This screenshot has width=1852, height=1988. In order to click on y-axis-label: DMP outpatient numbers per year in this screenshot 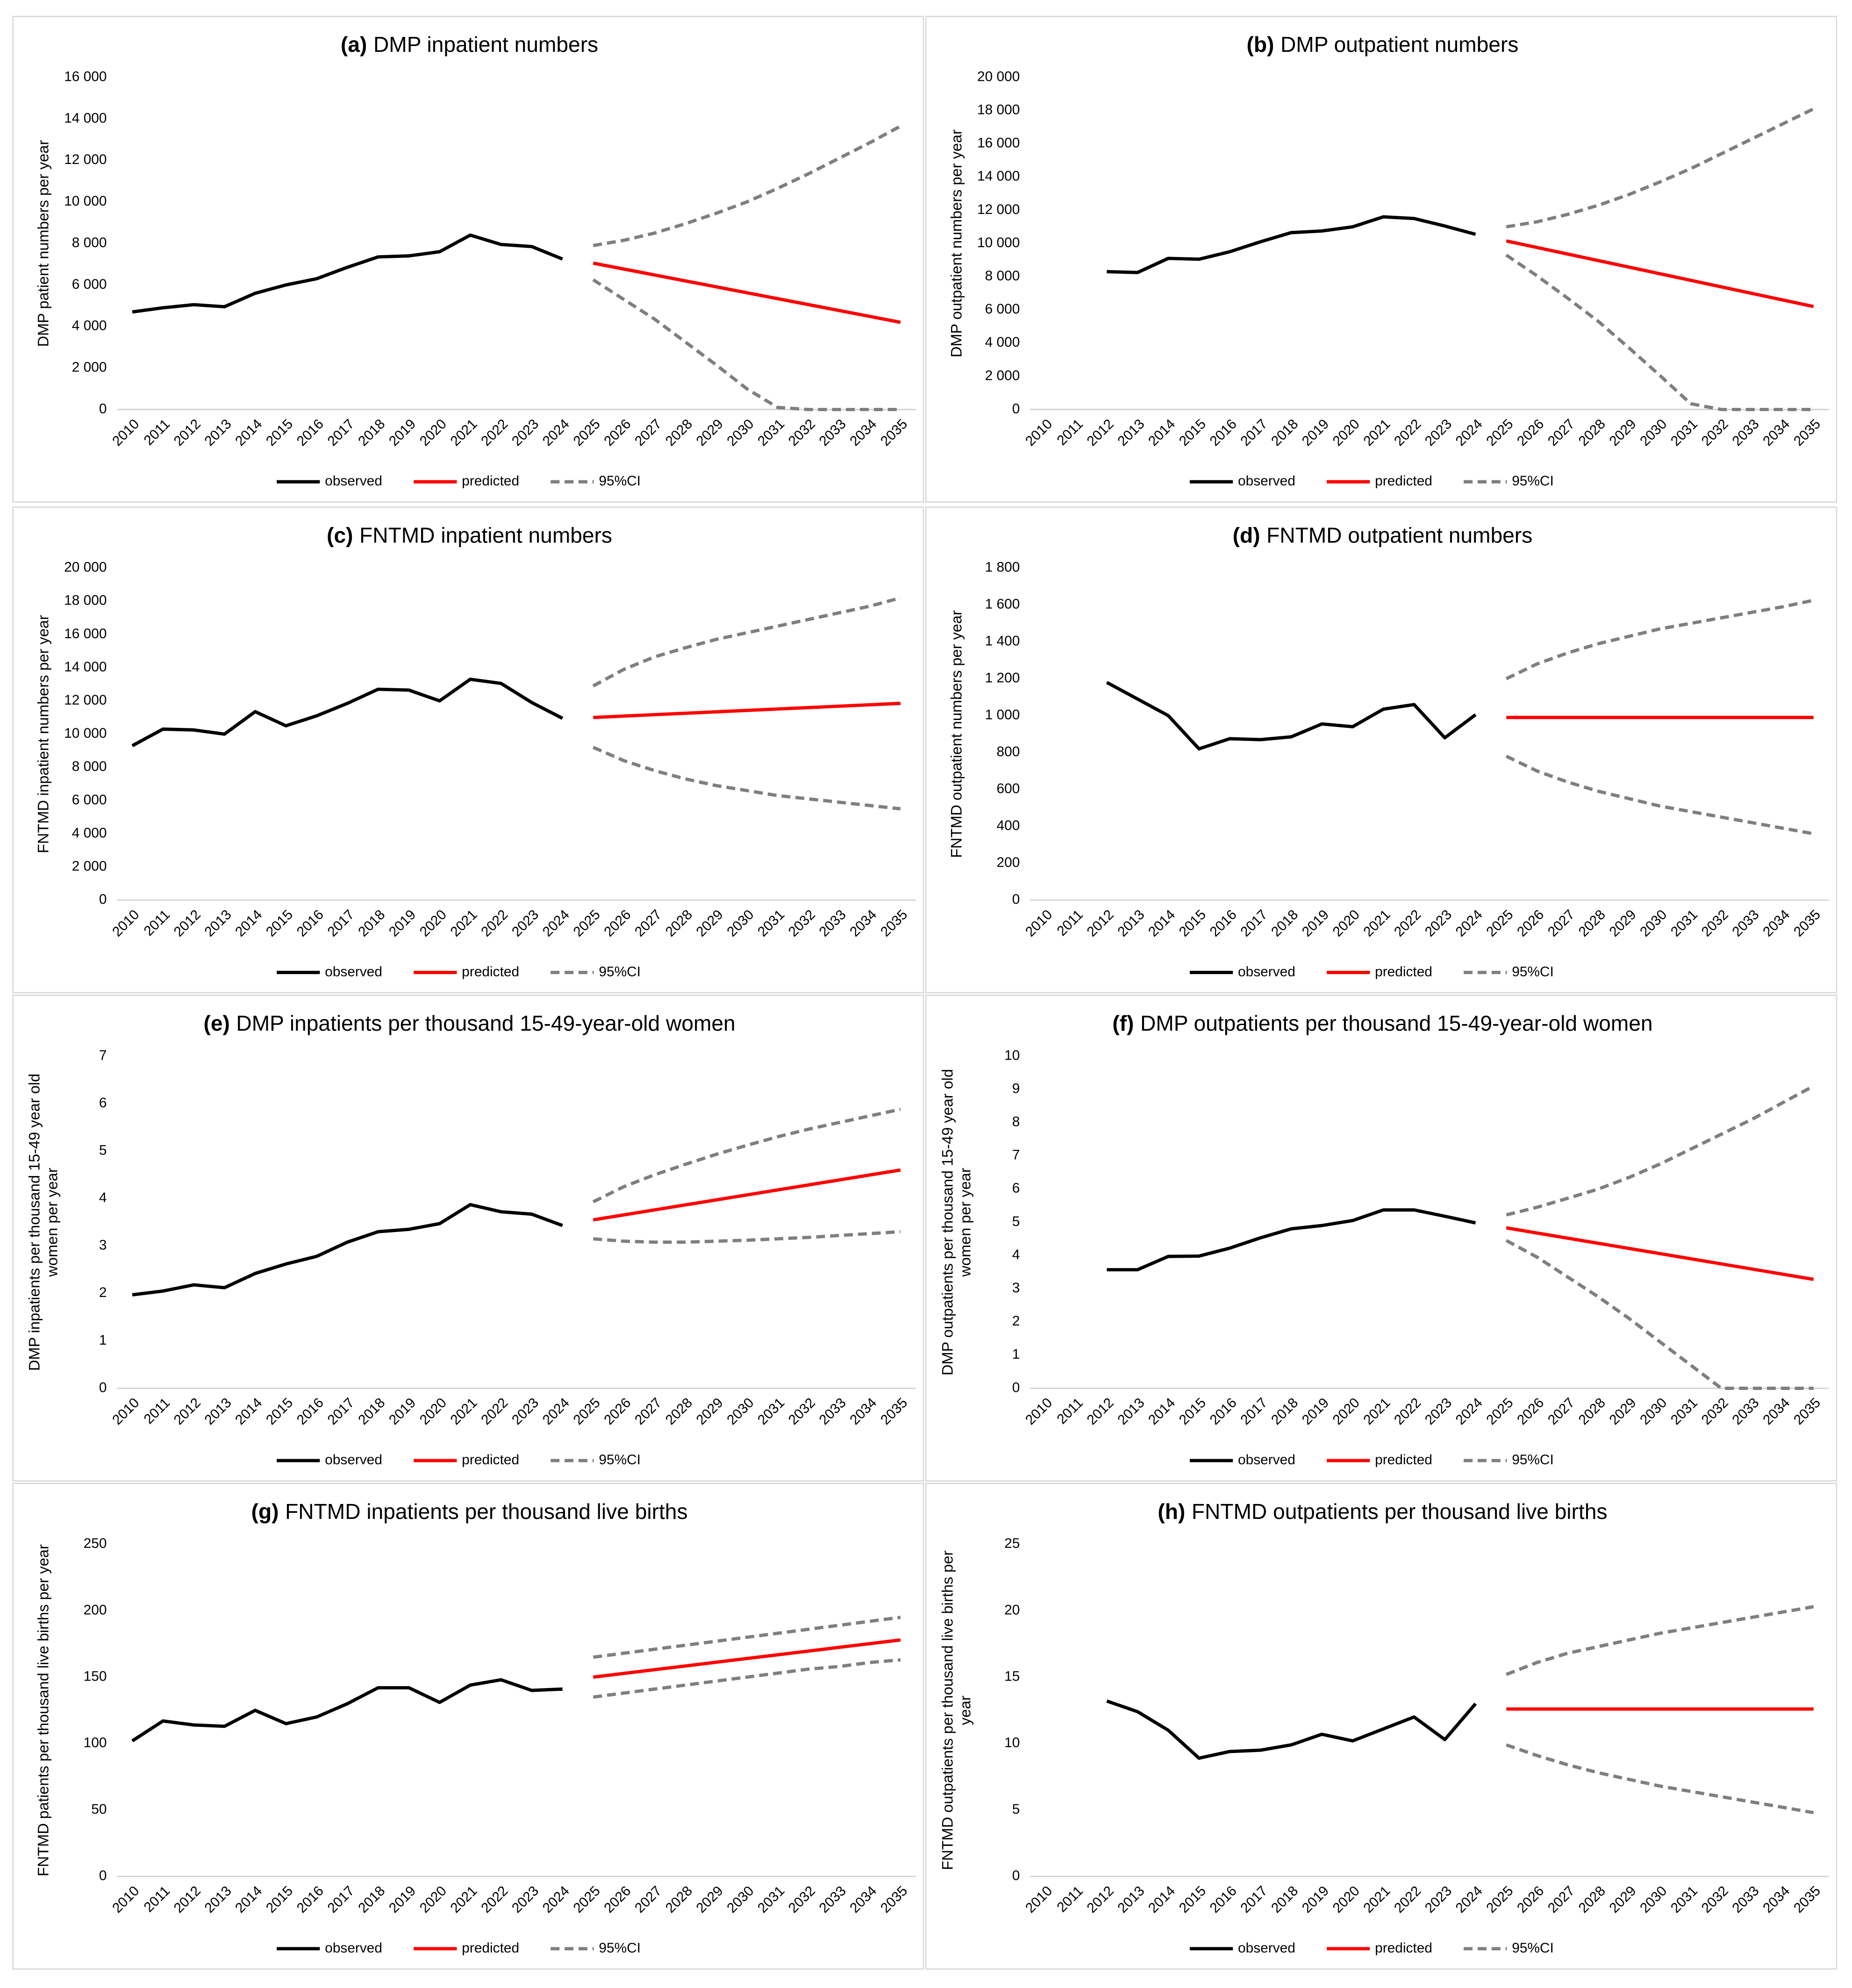, I will do `click(956, 243)`.